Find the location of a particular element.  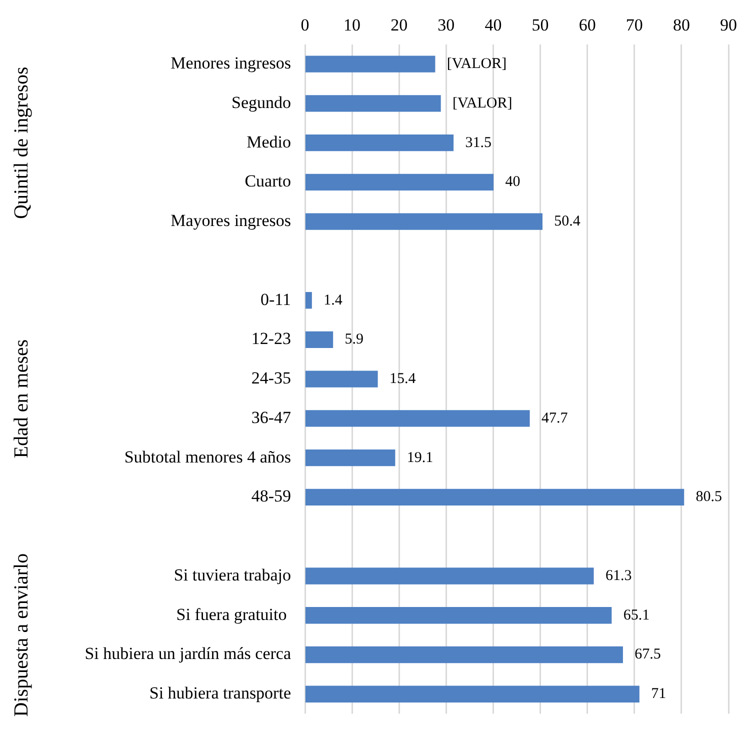

data-label: 19.1 is located at coordinates (420, 458).